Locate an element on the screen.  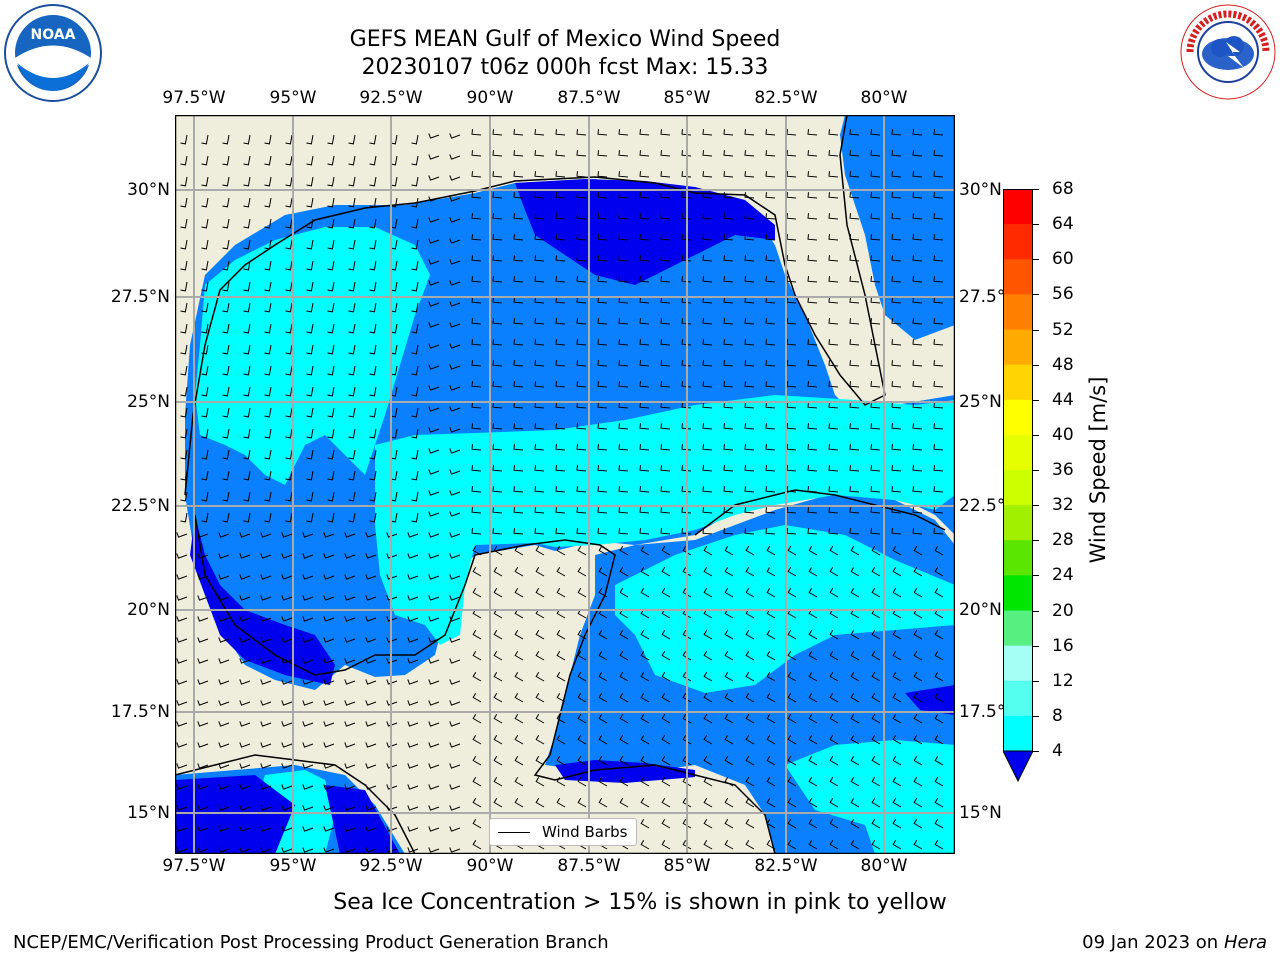
lat-tick-label: 17.5°N is located at coordinates (140, 712).